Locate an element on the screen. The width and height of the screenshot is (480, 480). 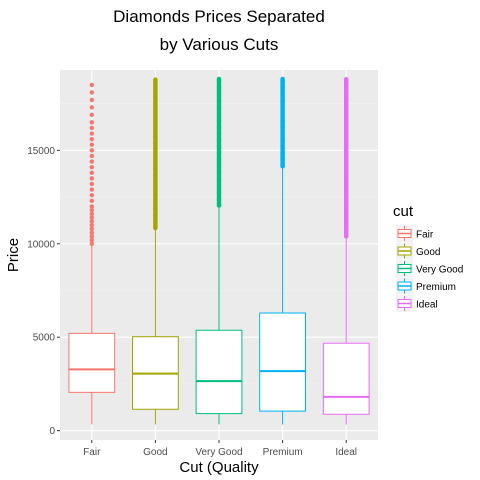
y-tick-label: 5000 is located at coordinates (44, 338).